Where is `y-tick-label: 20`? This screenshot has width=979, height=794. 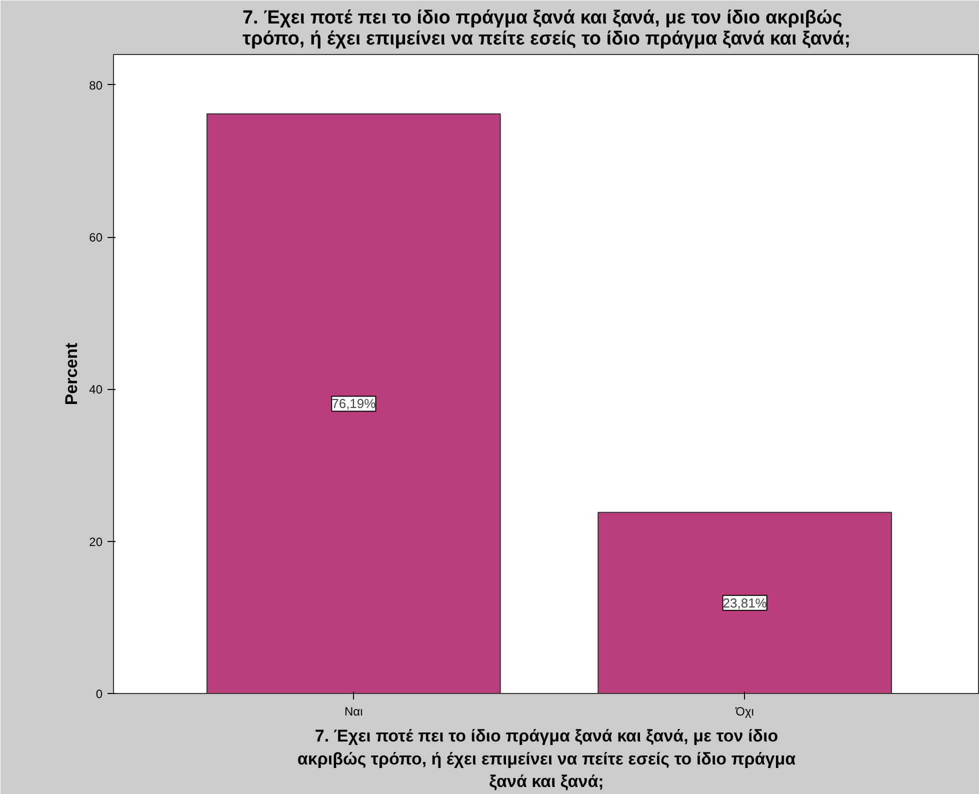
y-tick-label: 20 is located at coordinates (96, 541).